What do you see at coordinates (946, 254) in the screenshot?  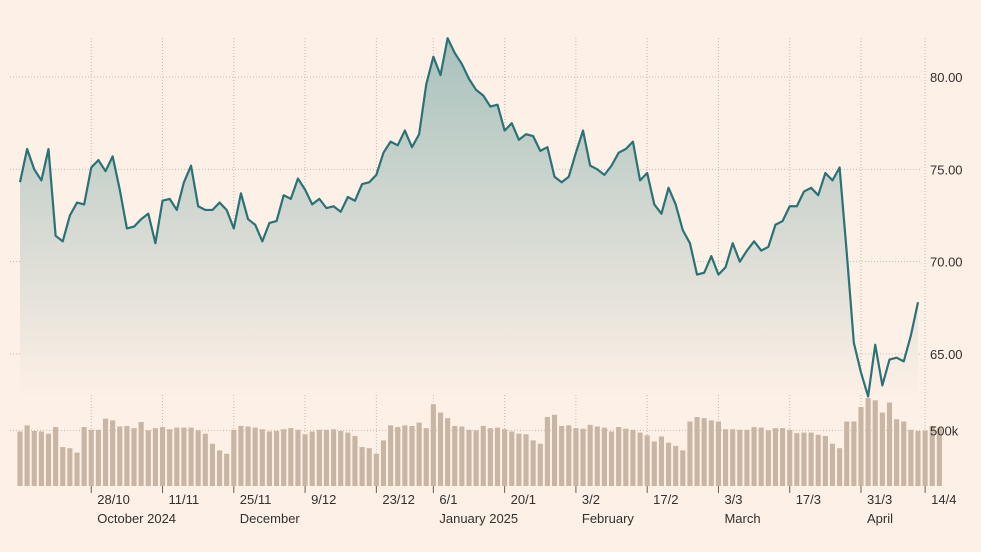 I see `y-axis-ticks: 65.00 70.00 75.00 80.00 500k` at bounding box center [946, 254].